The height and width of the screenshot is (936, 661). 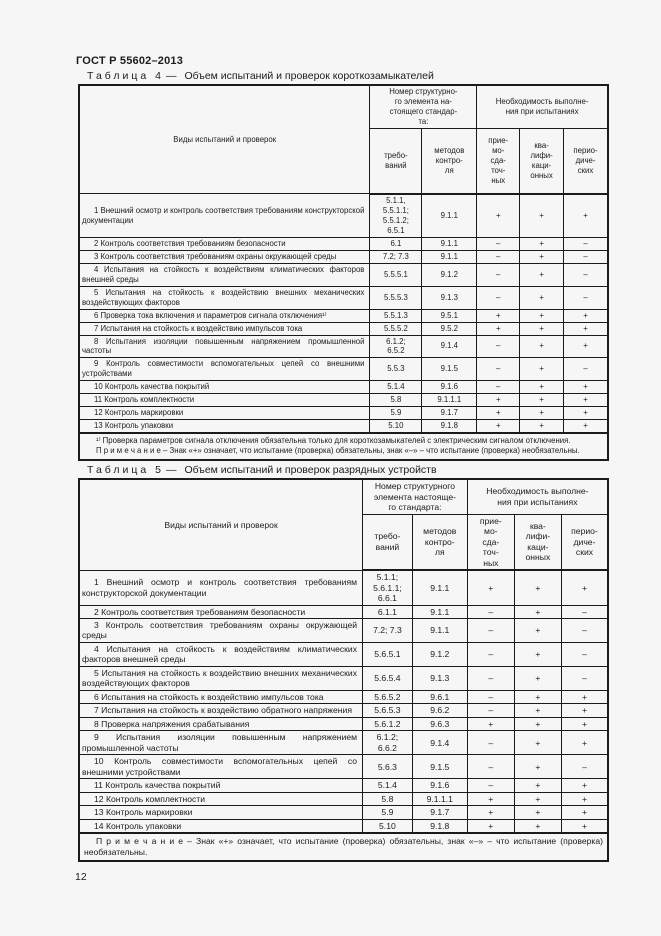 I want to click on cell-req: 5.1.1; 5.6.1.1; 6.6.1, so click(x=387, y=587).